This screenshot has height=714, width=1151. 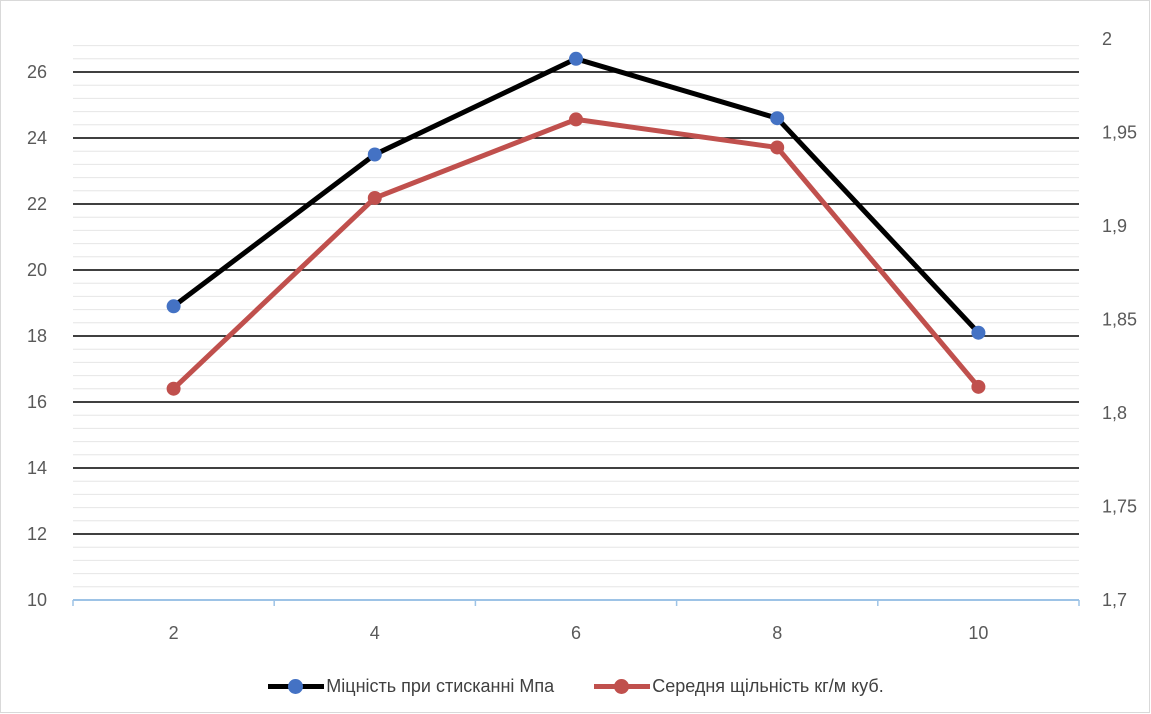 I want to click on y-left-tick-label: 20, so click(x=37, y=270).